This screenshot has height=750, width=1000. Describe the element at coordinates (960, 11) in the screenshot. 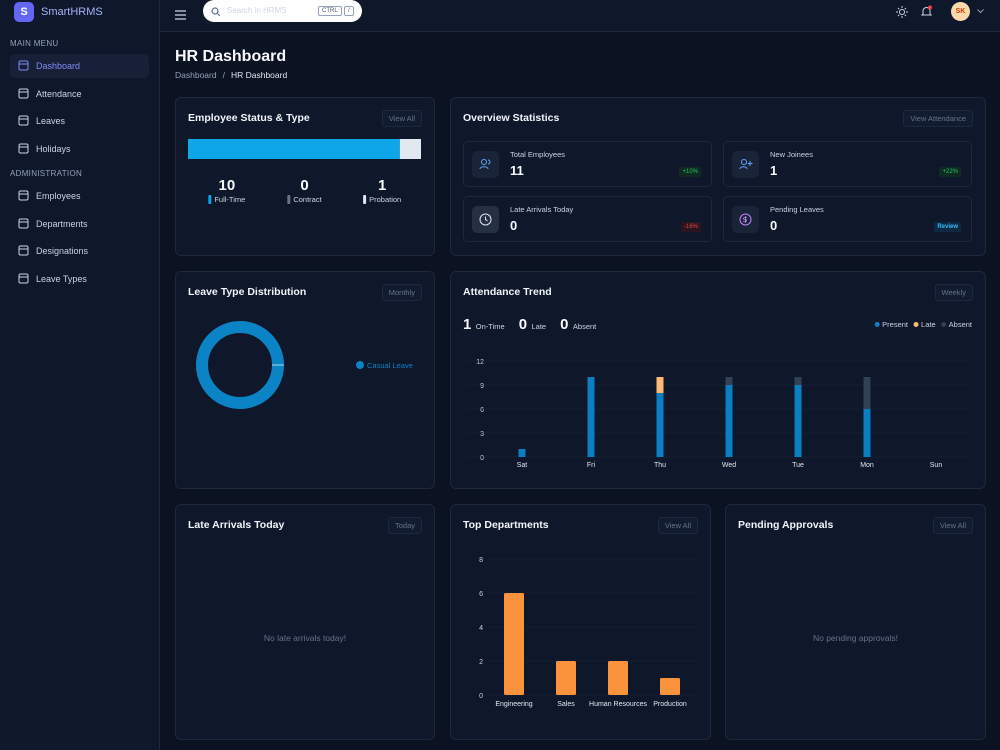

I see `avatar: SK` at that location.